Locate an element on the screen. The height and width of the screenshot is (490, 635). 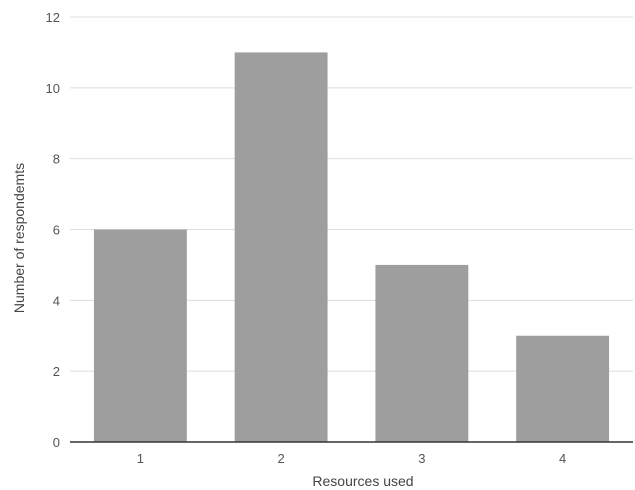
y-tick-label: 6 is located at coordinates (56, 230).